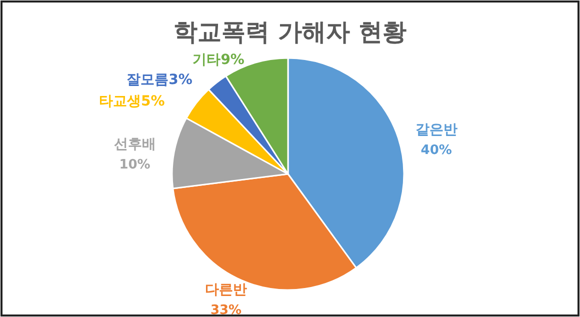 The height and width of the screenshot is (317, 580). Describe the element at coordinates (131, 101) in the screenshot. I see `slice-label: 타교생5%` at that location.